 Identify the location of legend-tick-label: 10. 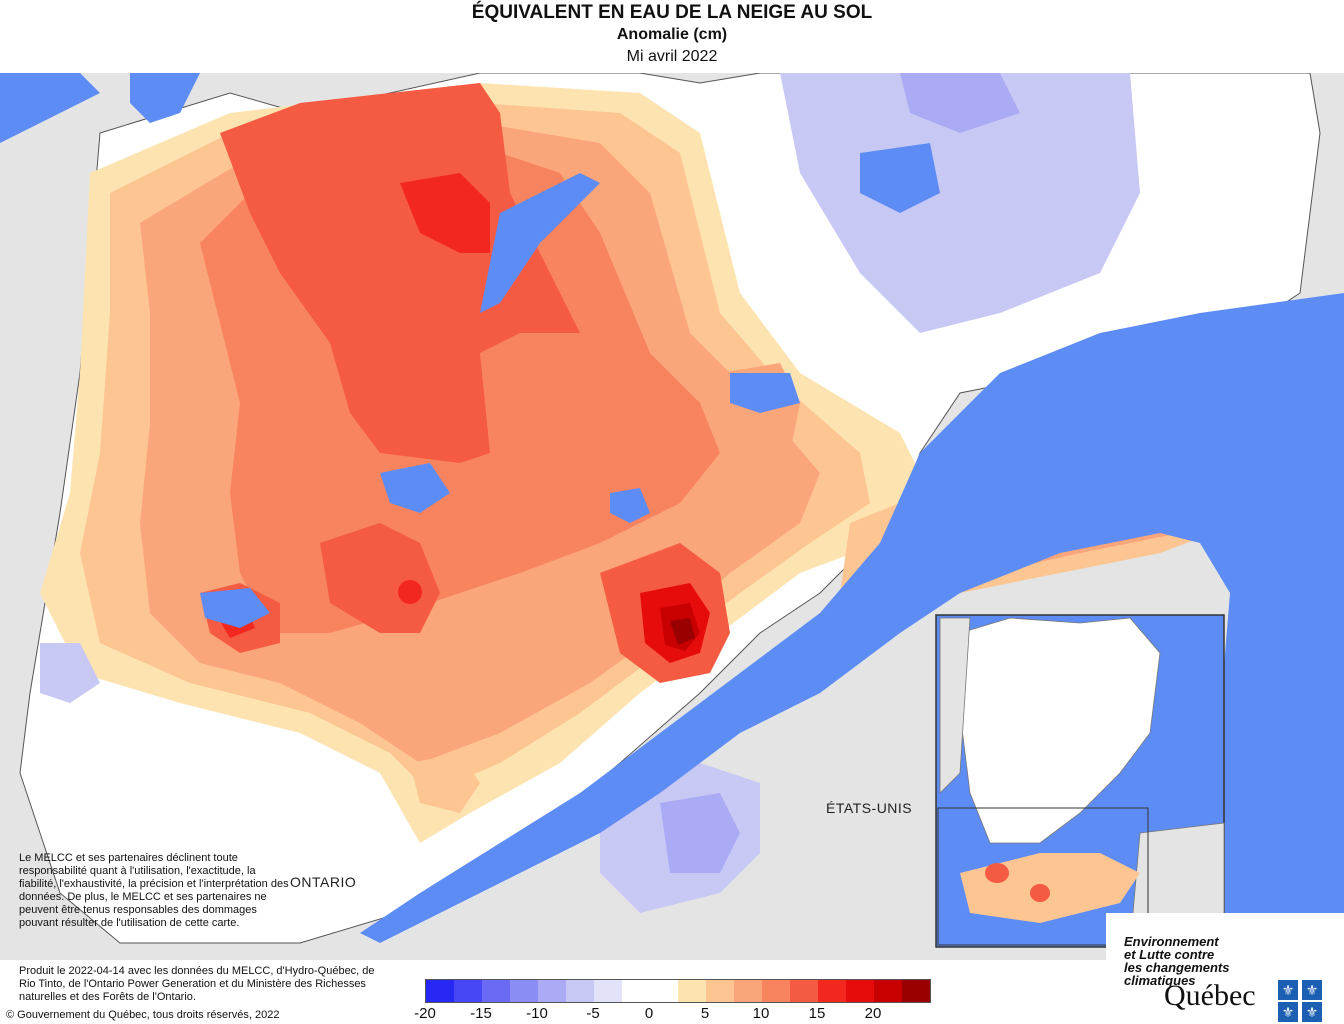
(761, 1013).